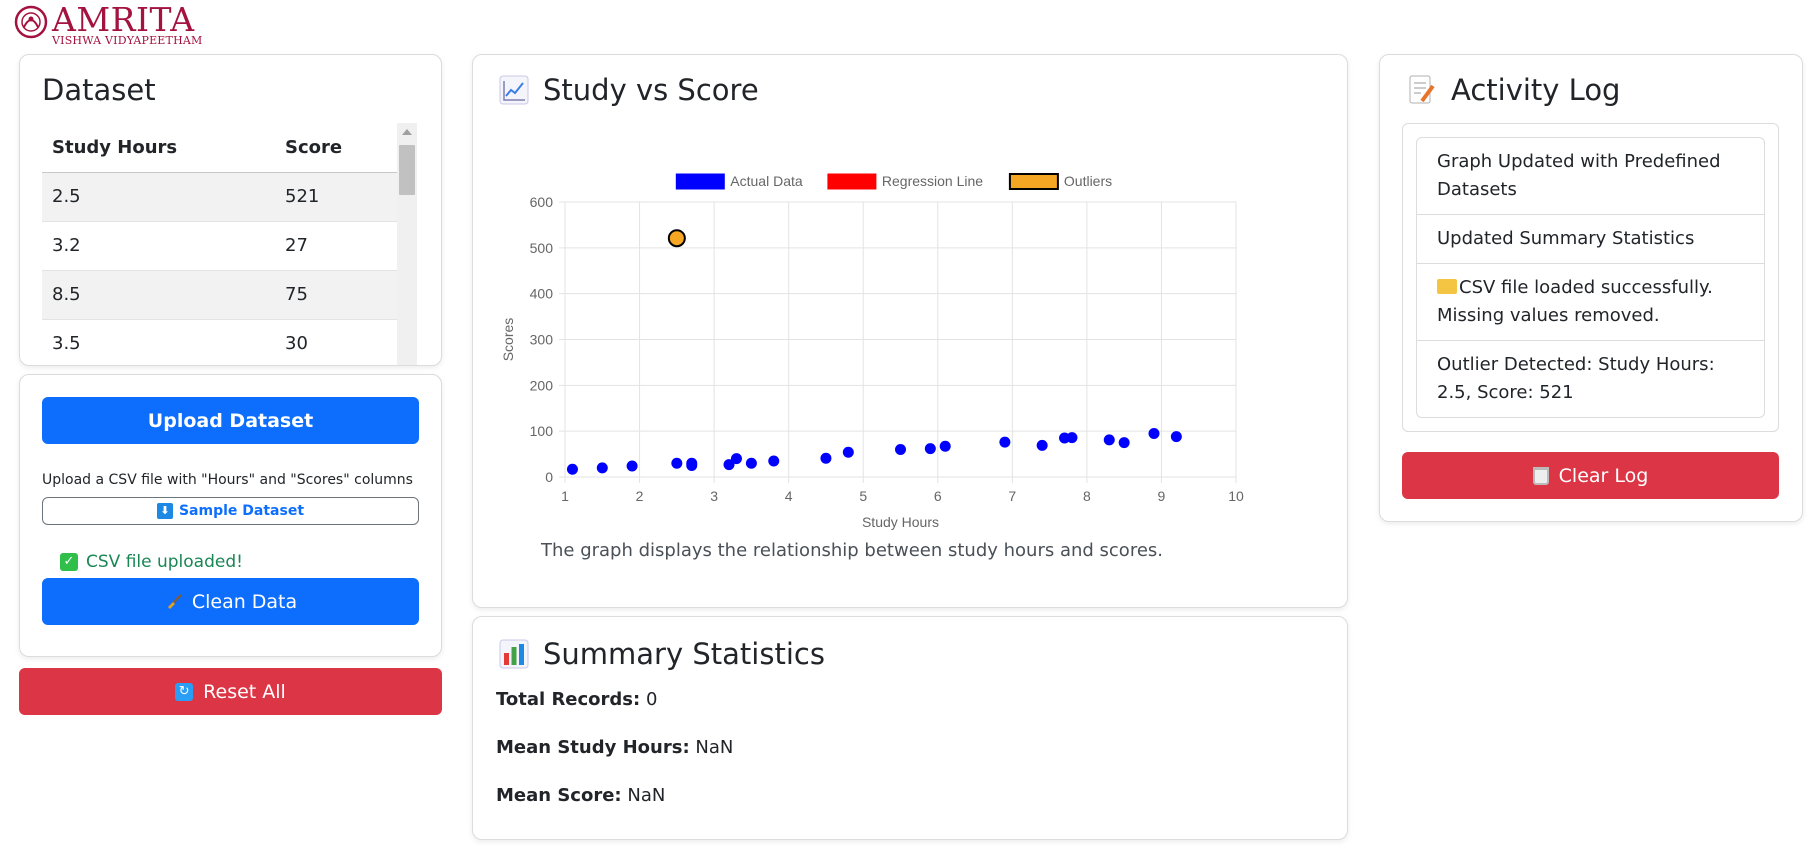 The width and height of the screenshot is (1807, 852). I want to click on mean-study-hours-value: NaN, so click(714, 747).